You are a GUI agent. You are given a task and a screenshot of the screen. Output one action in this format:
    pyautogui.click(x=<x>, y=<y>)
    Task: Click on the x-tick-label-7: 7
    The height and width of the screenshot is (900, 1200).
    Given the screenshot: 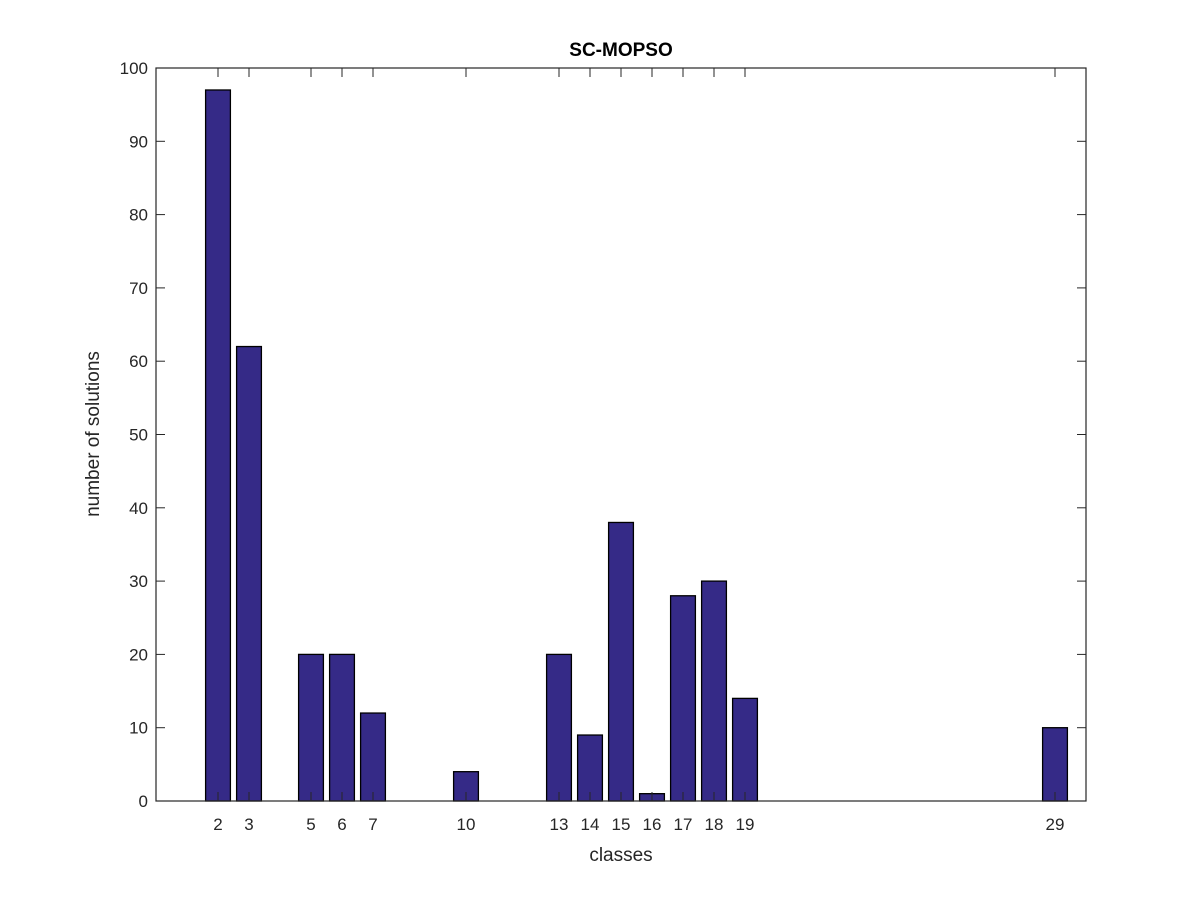 What is the action you would take?
    pyautogui.click(x=372, y=824)
    